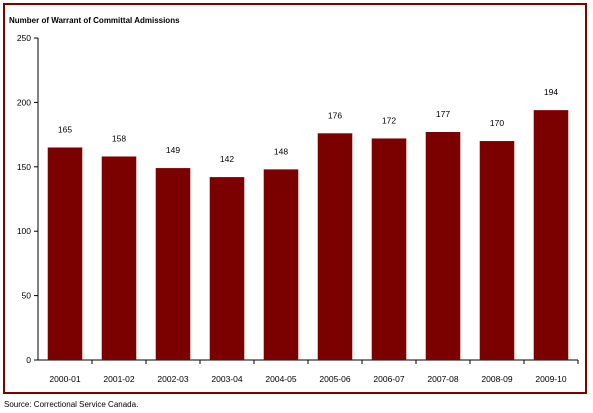 This screenshot has width=593, height=413. I want to click on data-label-2007-08: 177, so click(443, 114).